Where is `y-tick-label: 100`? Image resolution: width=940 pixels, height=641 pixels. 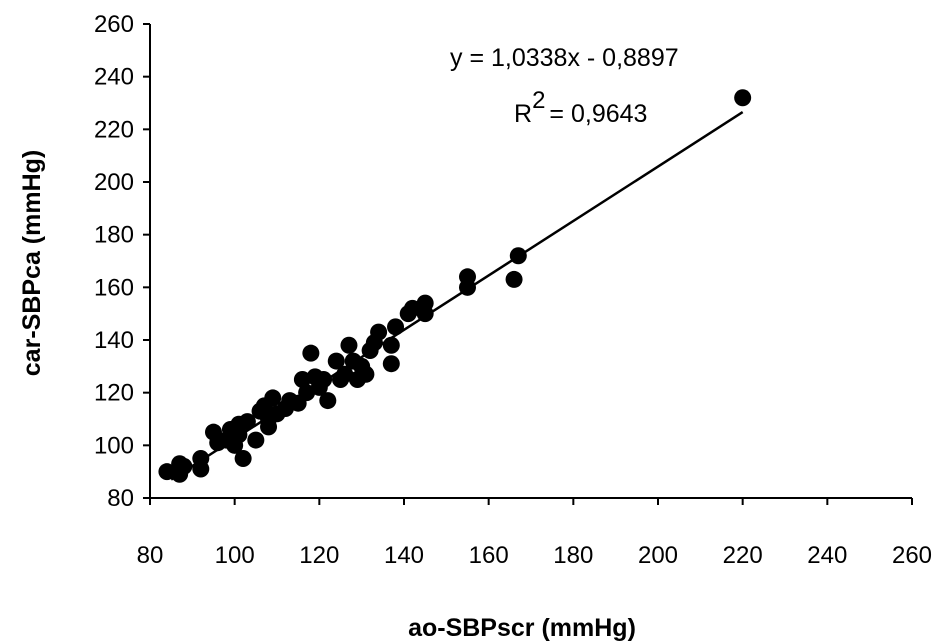
y-tick-label: 100 is located at coordinates (114, 445).